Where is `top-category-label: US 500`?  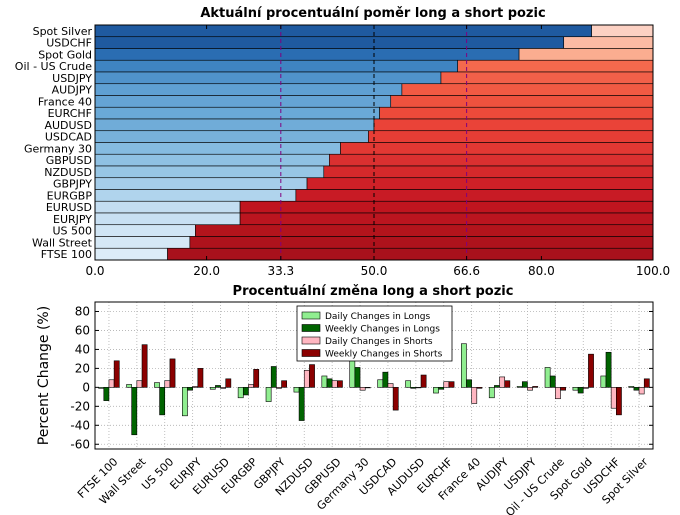
top-category-label: US 500 is located at coordinates (72, 231).